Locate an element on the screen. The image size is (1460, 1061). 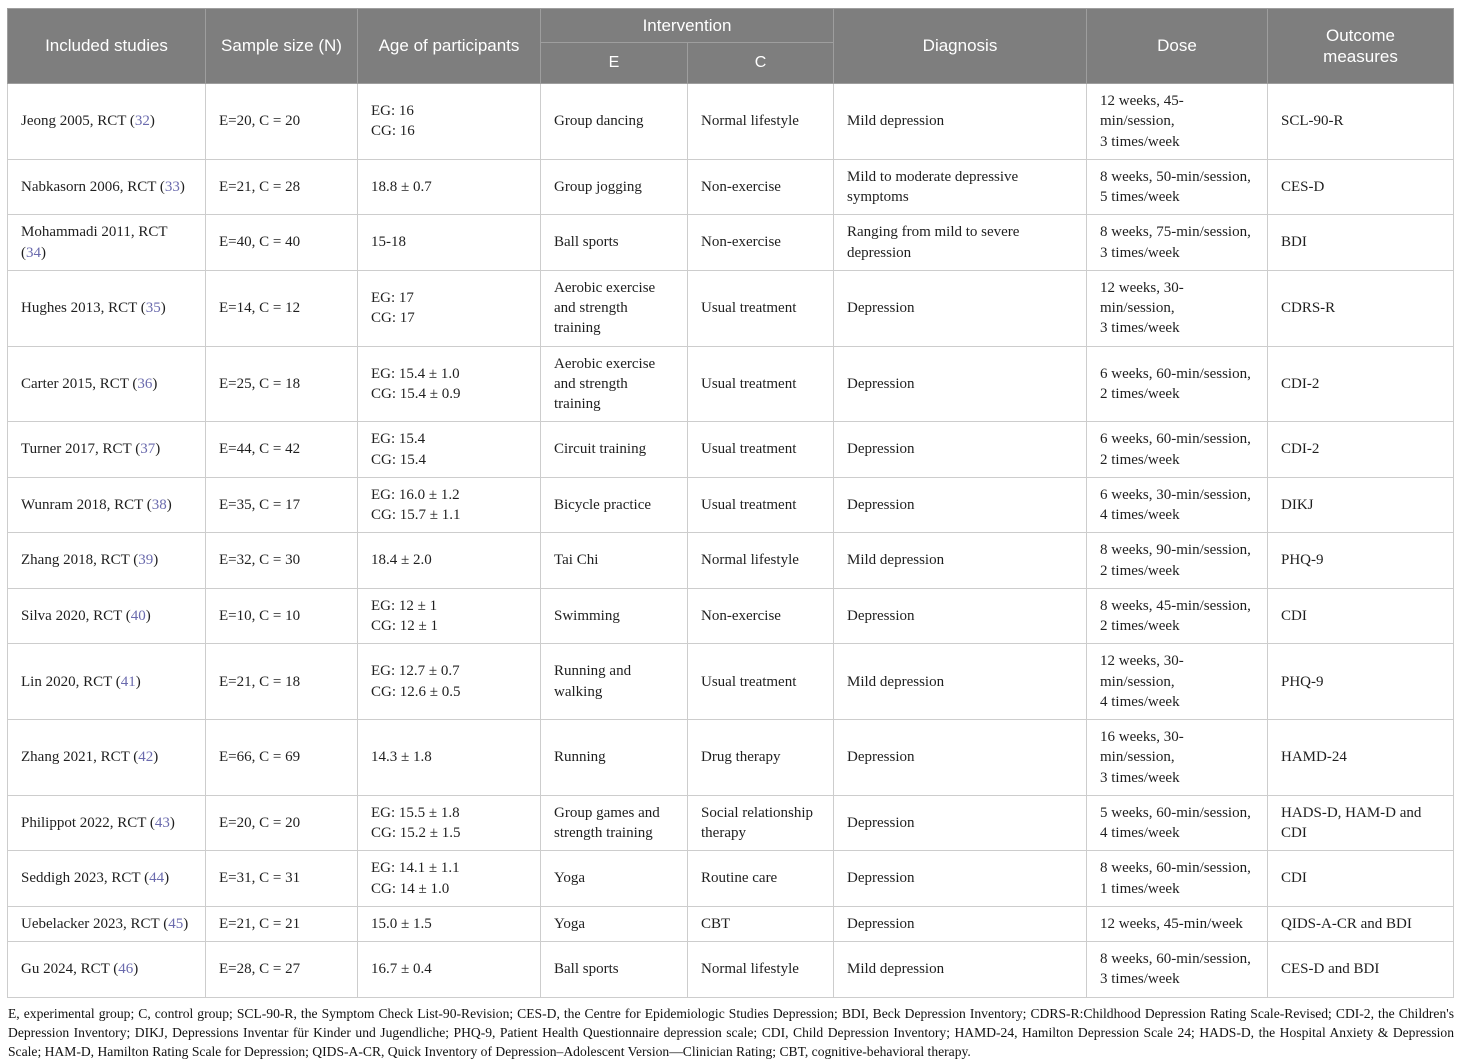
cell-dose: 12 weeks, 30-min/session, 3 times/week is located at coordinates (1177, 308).